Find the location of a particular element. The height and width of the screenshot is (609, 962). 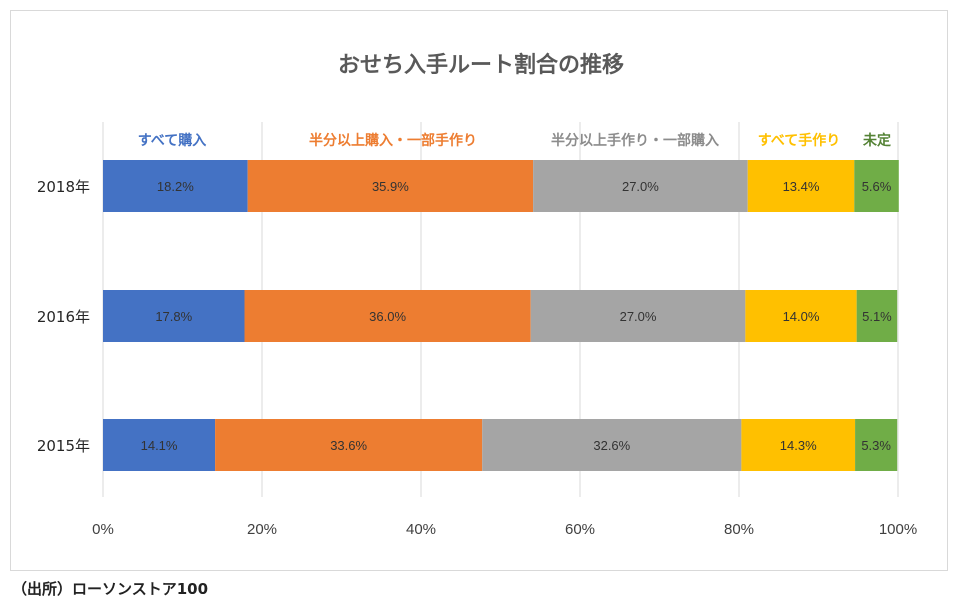

data-label: 32.6% is located at coordinates (611, 445).